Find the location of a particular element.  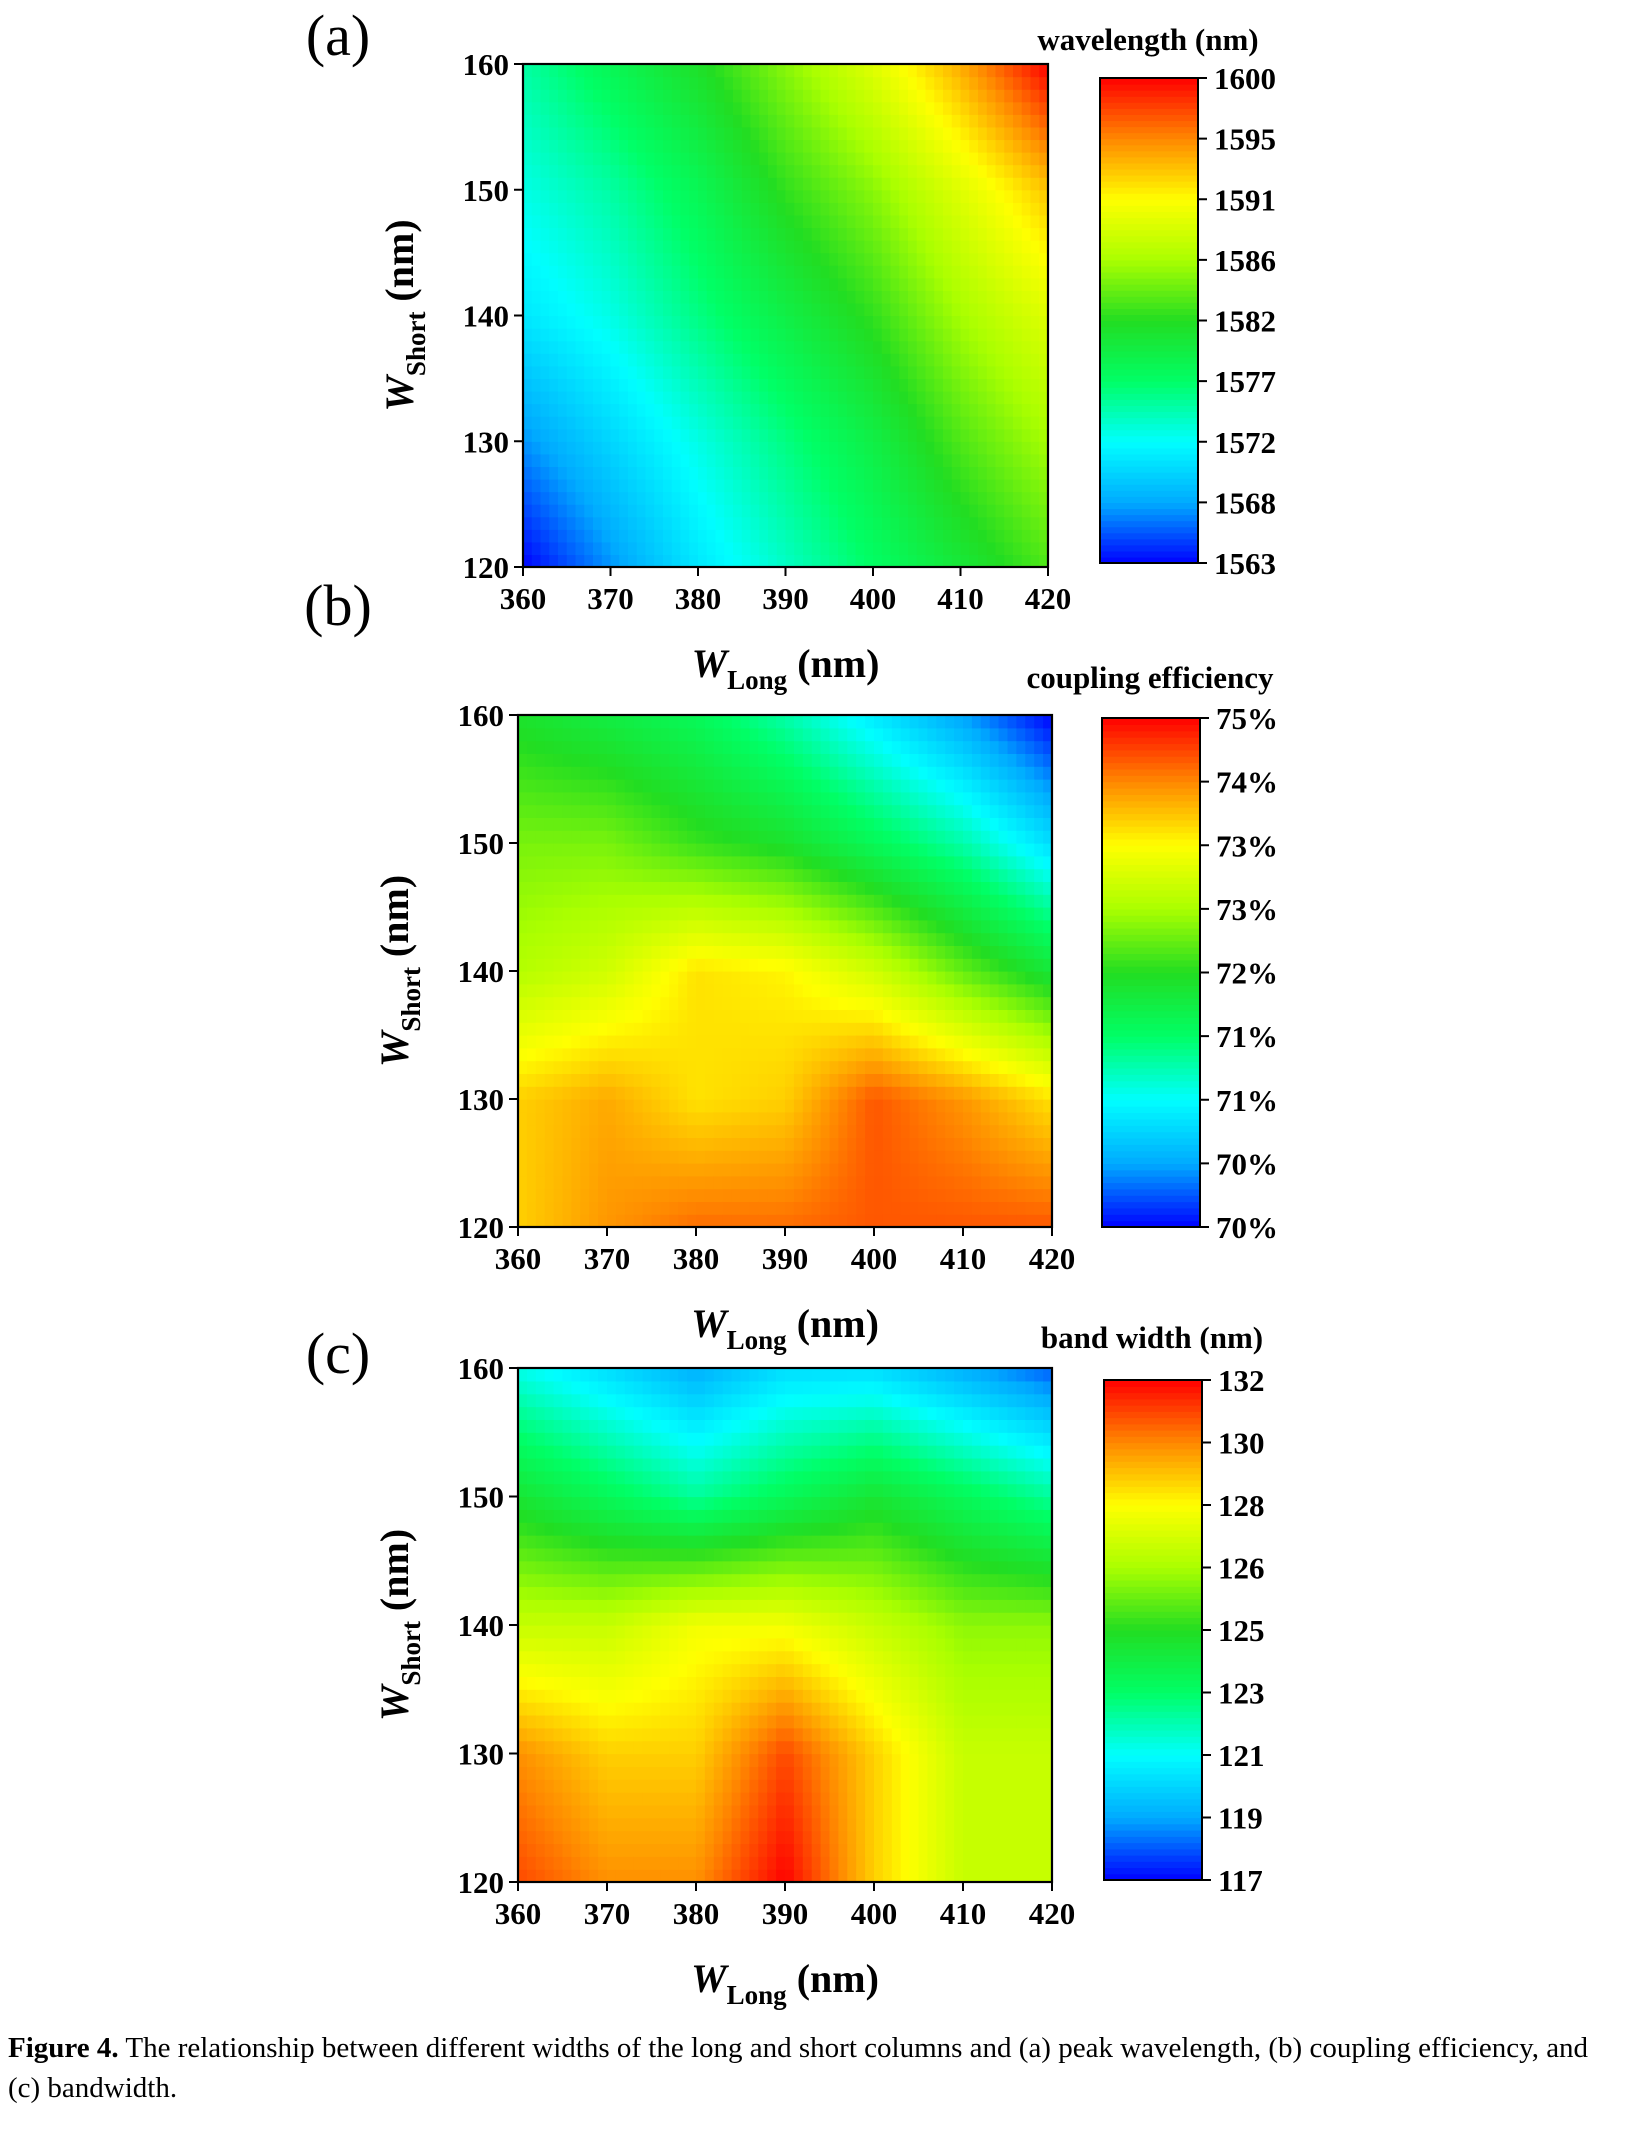

y-tick-label: 130 is located at coordinates (486, 441).